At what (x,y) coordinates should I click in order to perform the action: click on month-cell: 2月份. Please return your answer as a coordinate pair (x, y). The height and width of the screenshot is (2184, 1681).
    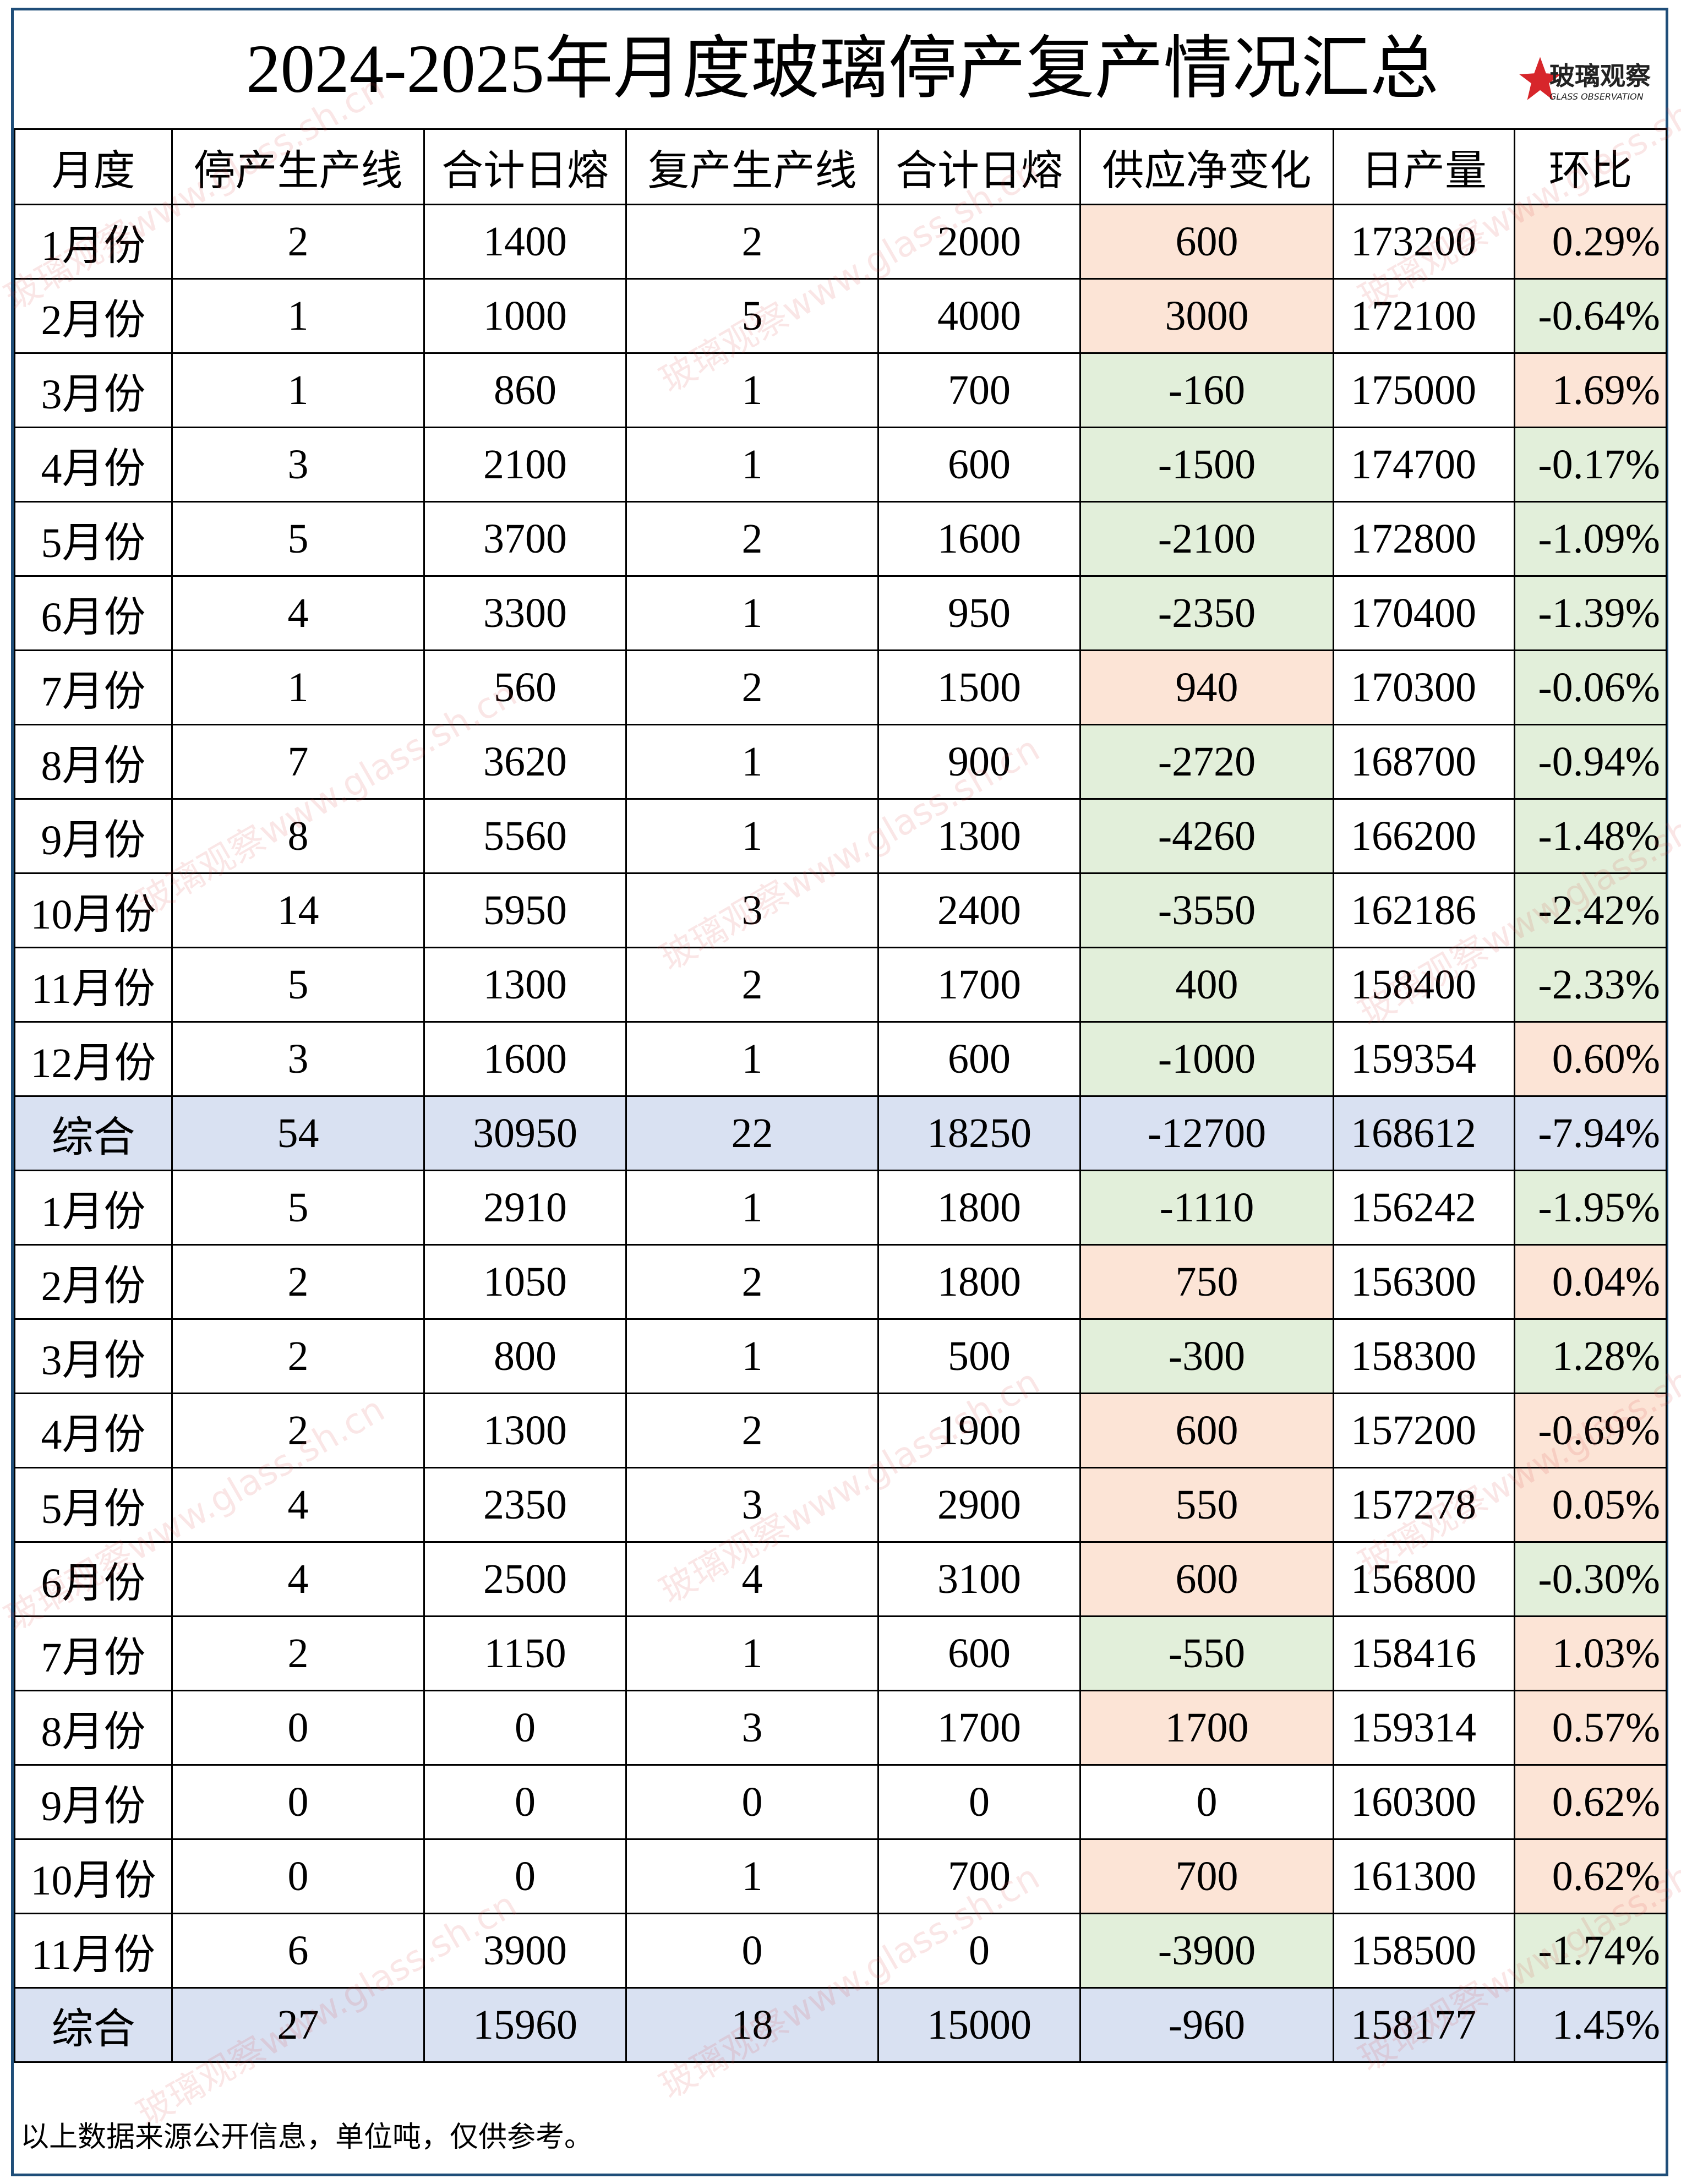
    Looking at the image, I should click on (94, 1282).